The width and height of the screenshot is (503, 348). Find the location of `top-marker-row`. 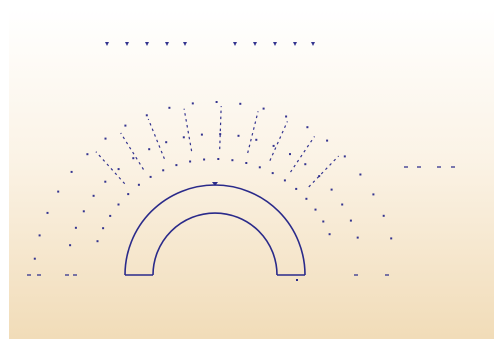

top-marker-row is located at coordinates (210, 44).